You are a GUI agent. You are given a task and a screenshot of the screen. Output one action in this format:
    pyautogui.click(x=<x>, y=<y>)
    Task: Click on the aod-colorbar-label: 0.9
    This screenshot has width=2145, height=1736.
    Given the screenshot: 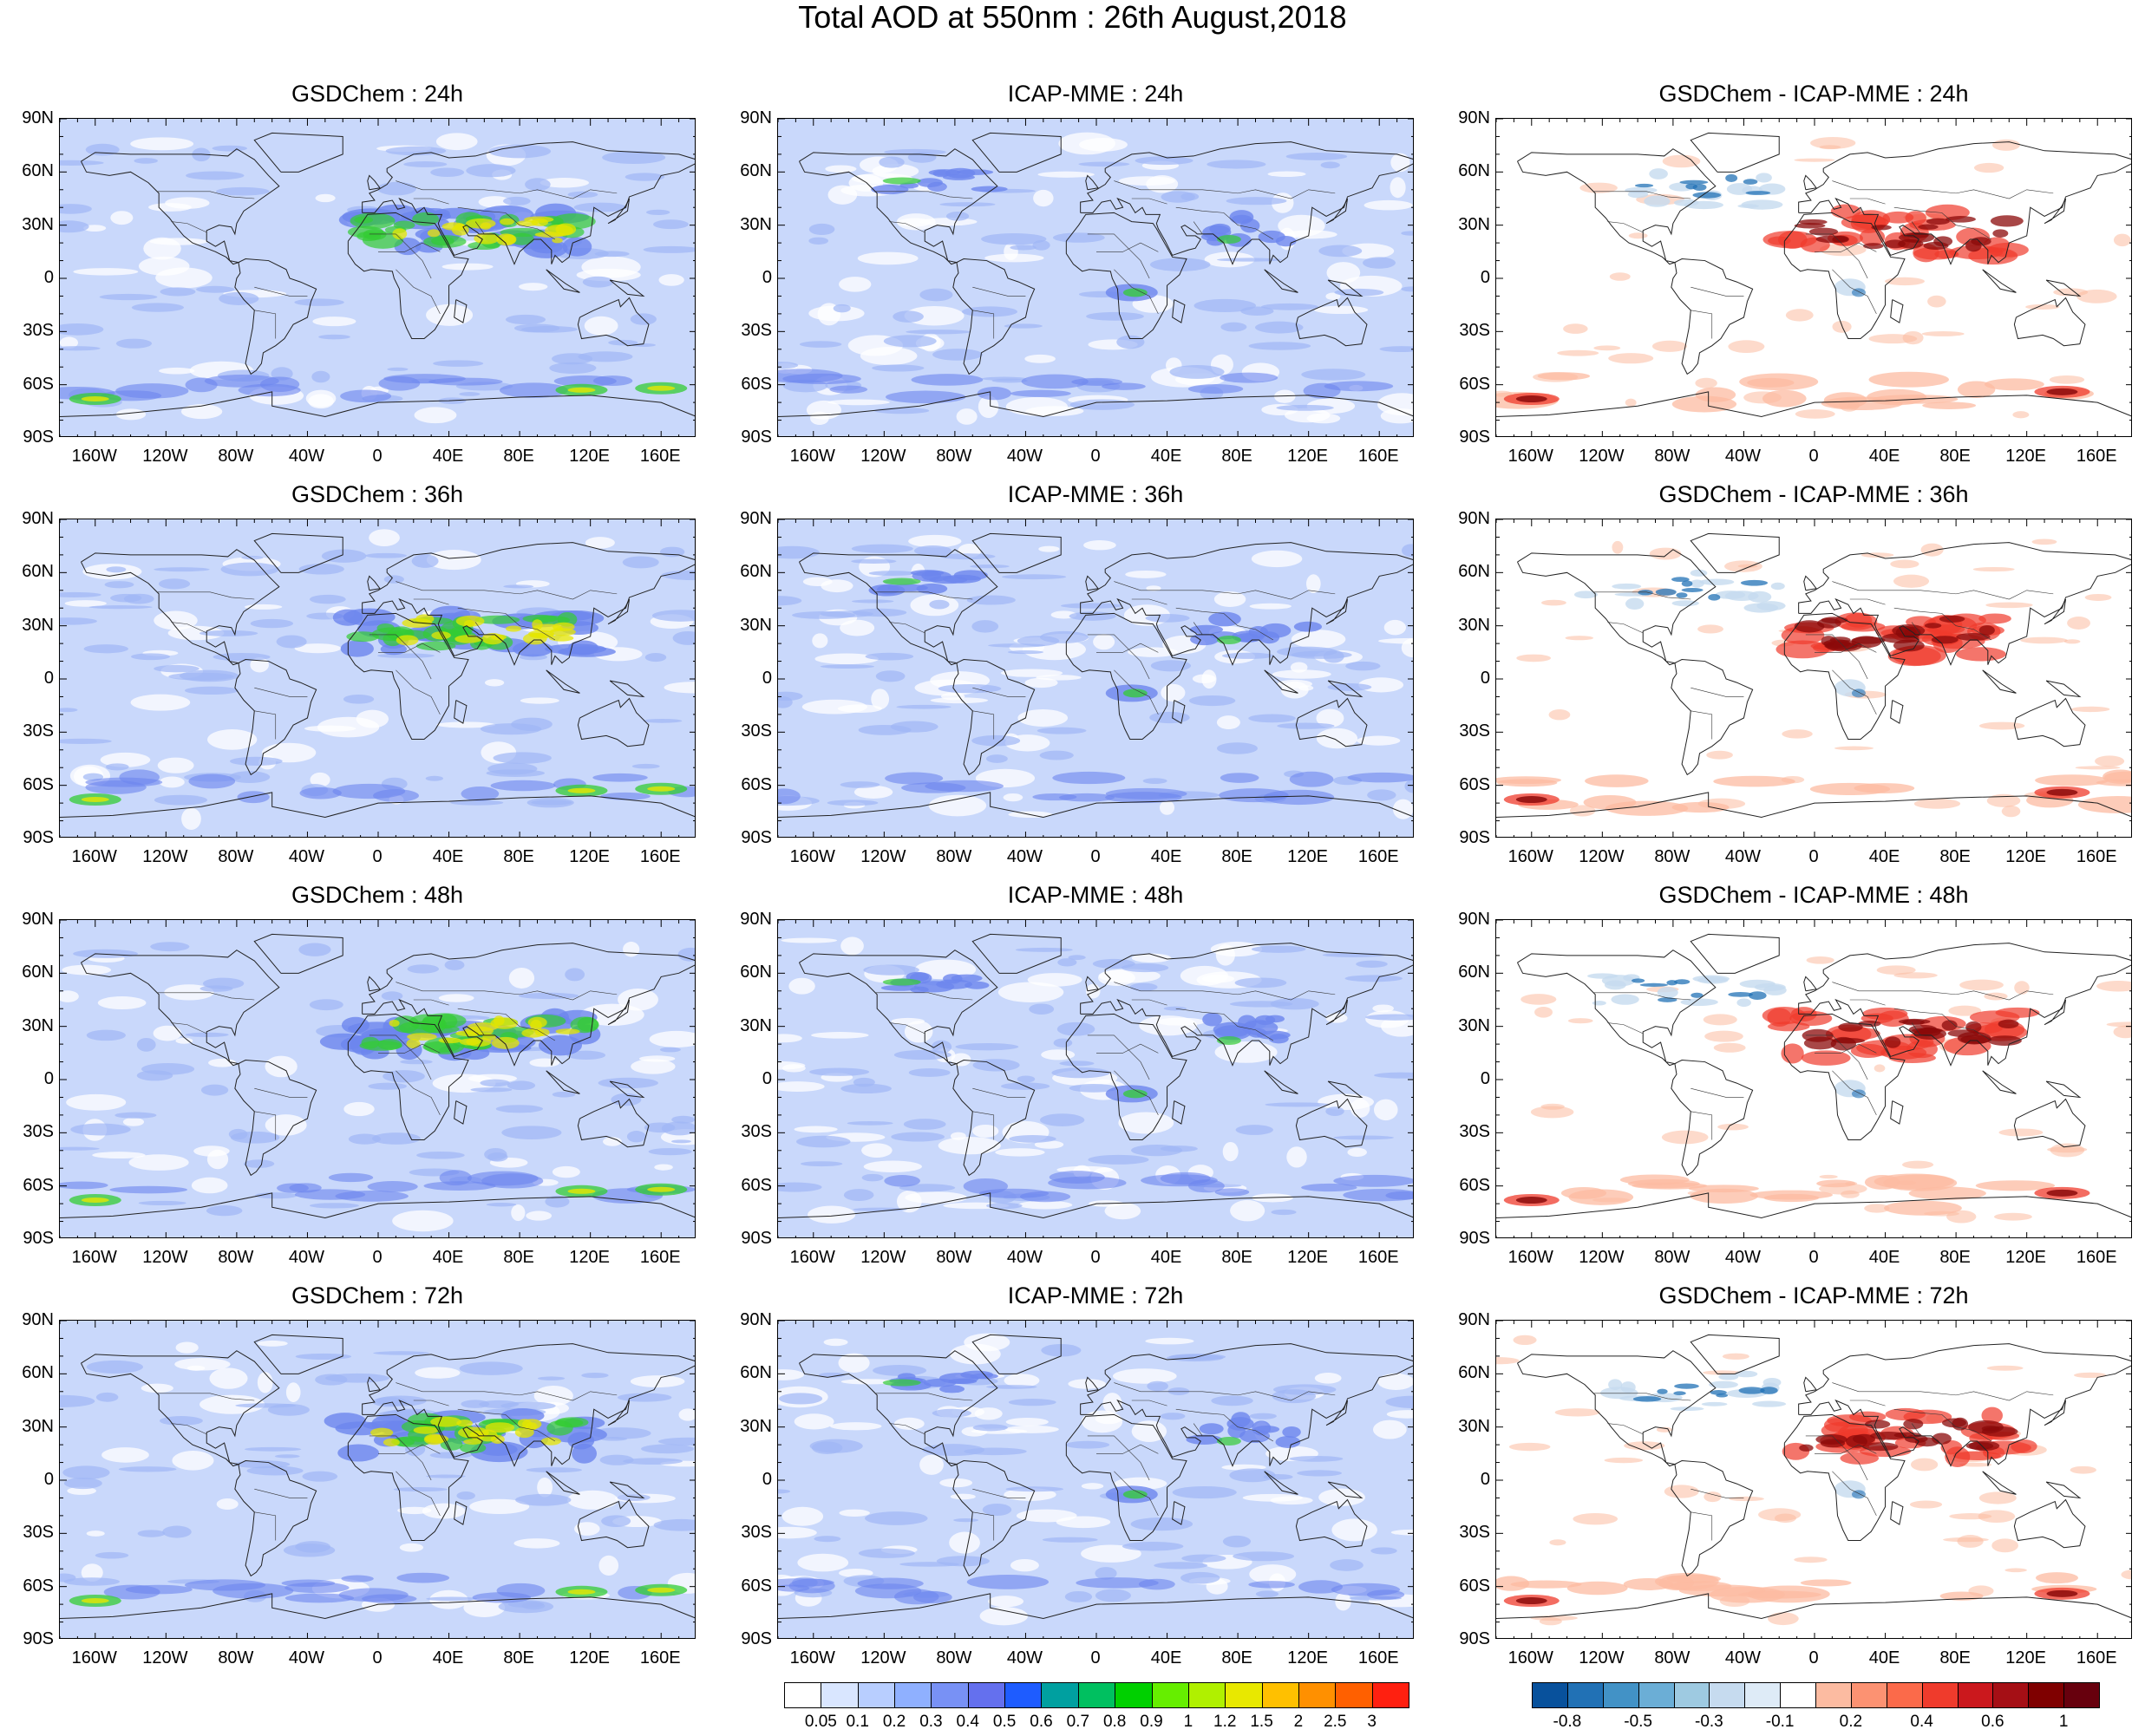 What is the action you would take?
    pyautogui.click(x=1151, y=1722)
    